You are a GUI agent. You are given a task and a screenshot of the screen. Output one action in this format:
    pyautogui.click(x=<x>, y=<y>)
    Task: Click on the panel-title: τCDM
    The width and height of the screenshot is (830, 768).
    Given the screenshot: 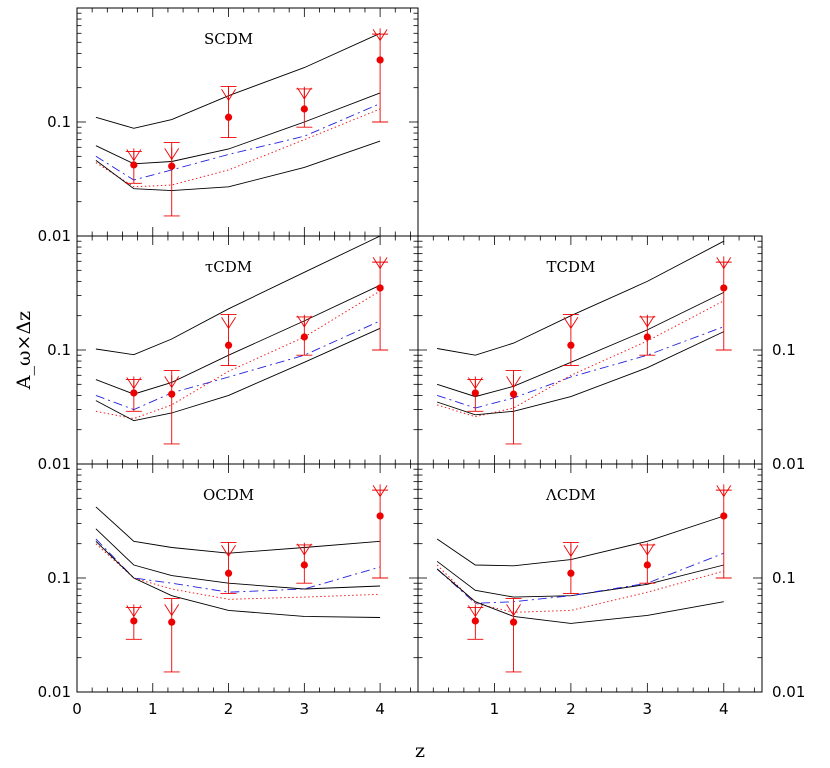 What is the action you would take?
    pyautogui.click(x=228, y=267)
    